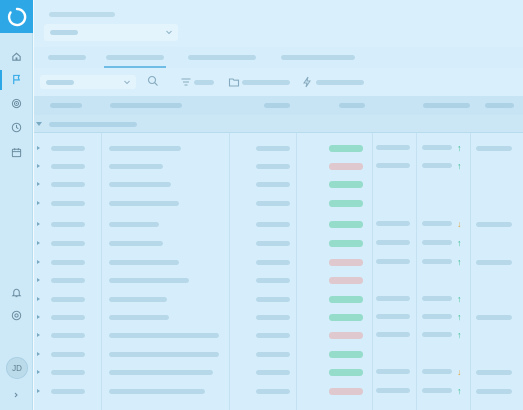 The image size is (523, 410). What do you see at coordinates (307, 82) in the screenshot?
I see `lightning-icon` at bounding box center [307, 82].